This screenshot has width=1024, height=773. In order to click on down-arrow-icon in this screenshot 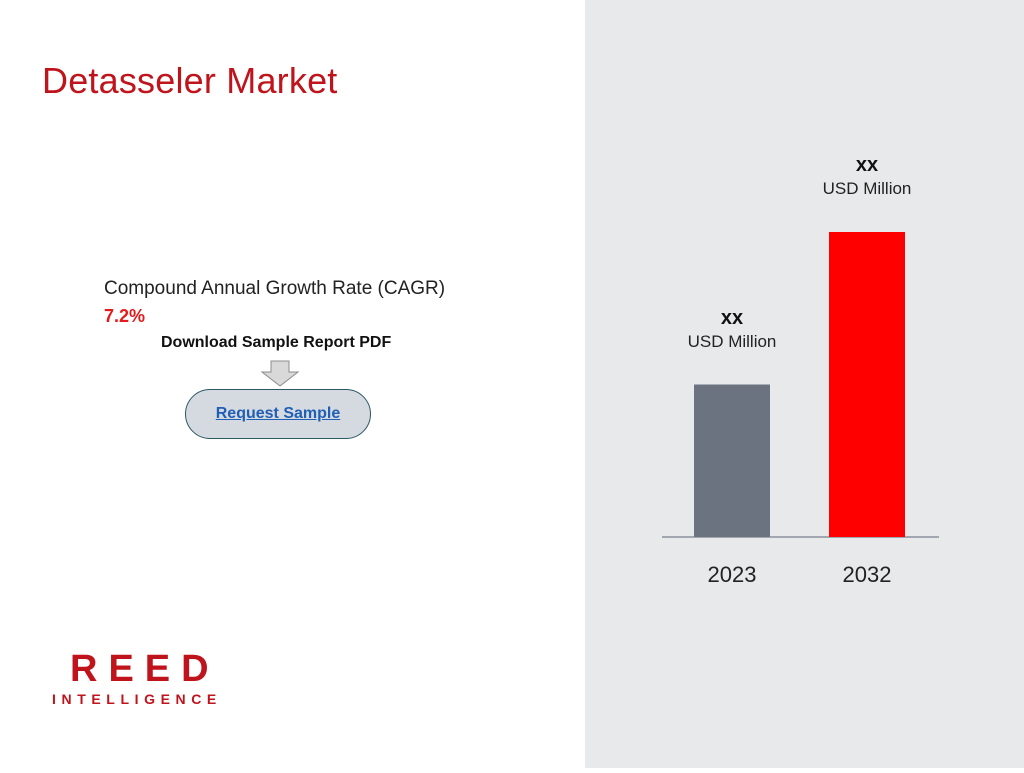, I will do `click(280, 373)`.